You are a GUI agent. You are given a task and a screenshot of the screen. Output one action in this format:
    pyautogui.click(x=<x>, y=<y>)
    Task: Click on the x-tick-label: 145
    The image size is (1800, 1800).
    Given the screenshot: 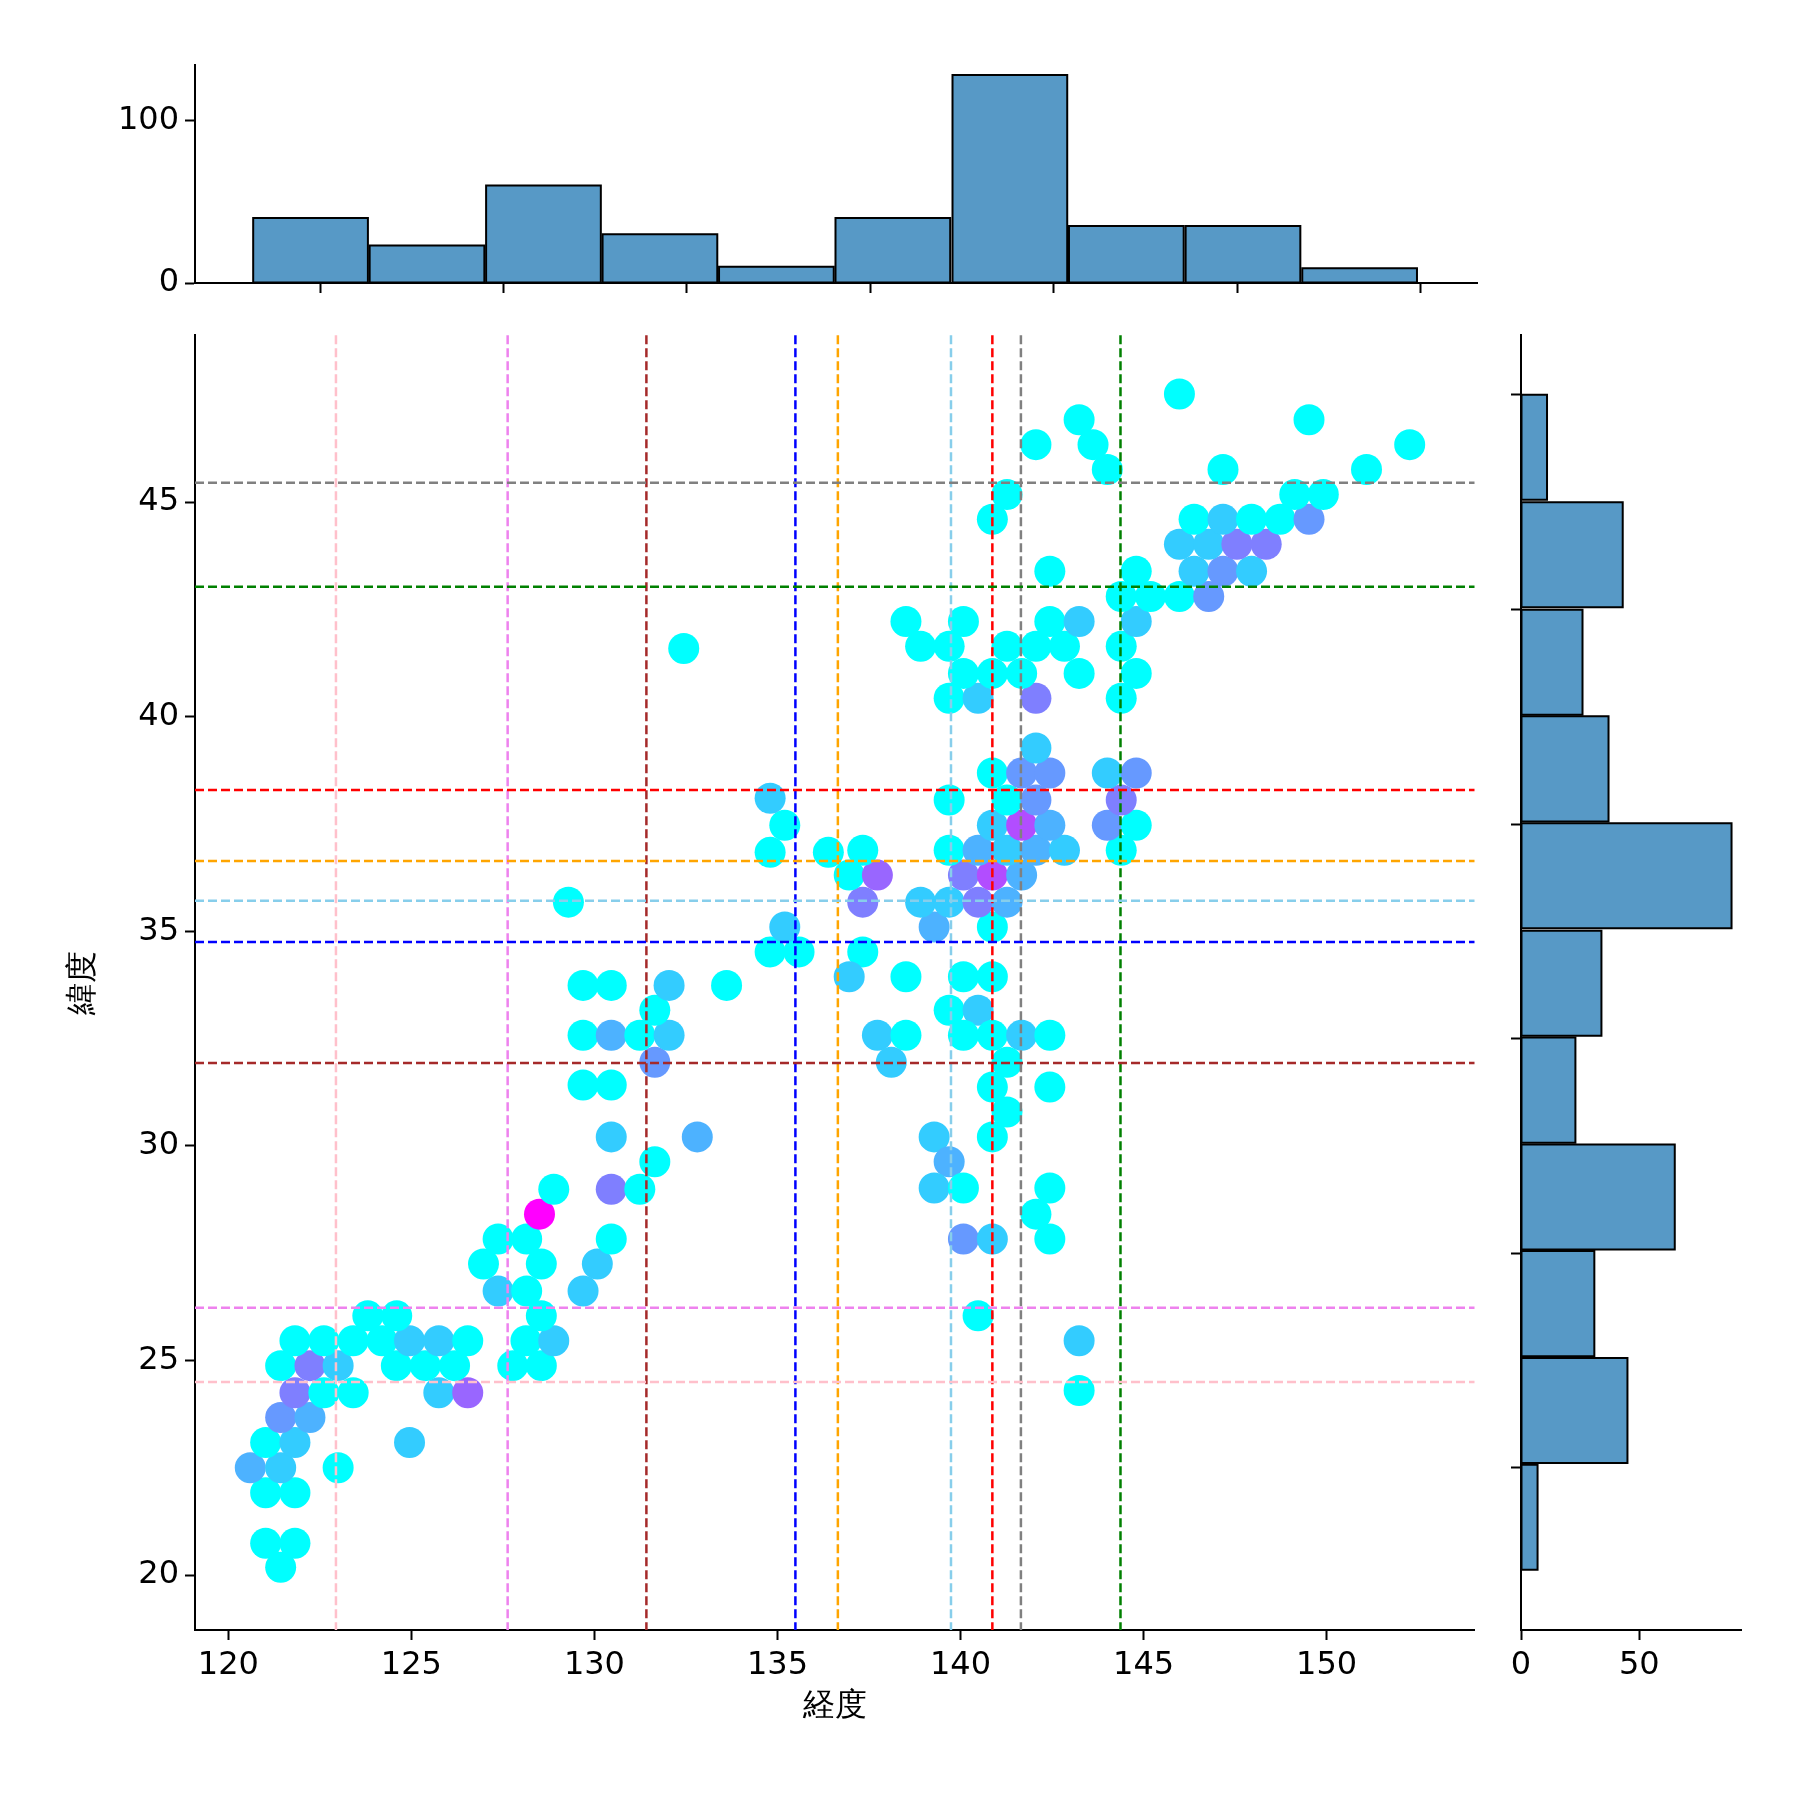 What is the action you would take?
    pyautogui.click(x=1144, y=1662)
    